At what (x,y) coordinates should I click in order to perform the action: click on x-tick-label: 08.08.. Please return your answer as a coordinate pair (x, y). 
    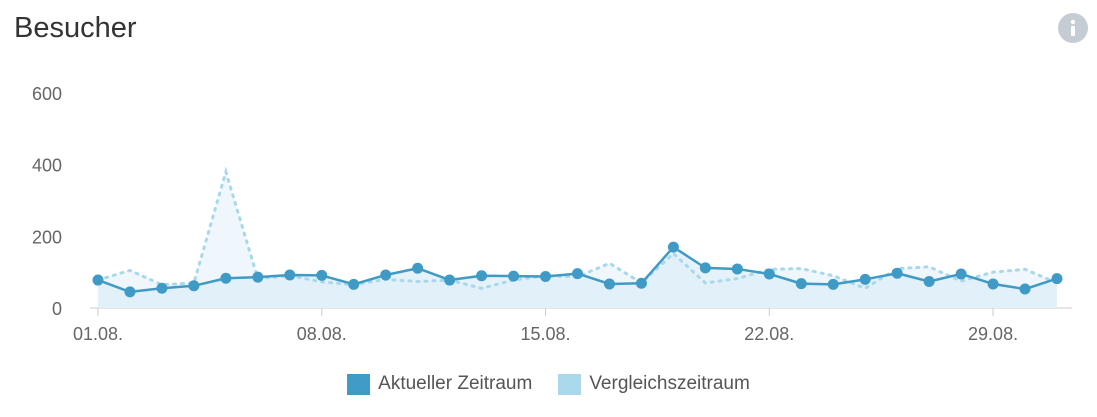
    Looking at the image, I should click on (322, 334).